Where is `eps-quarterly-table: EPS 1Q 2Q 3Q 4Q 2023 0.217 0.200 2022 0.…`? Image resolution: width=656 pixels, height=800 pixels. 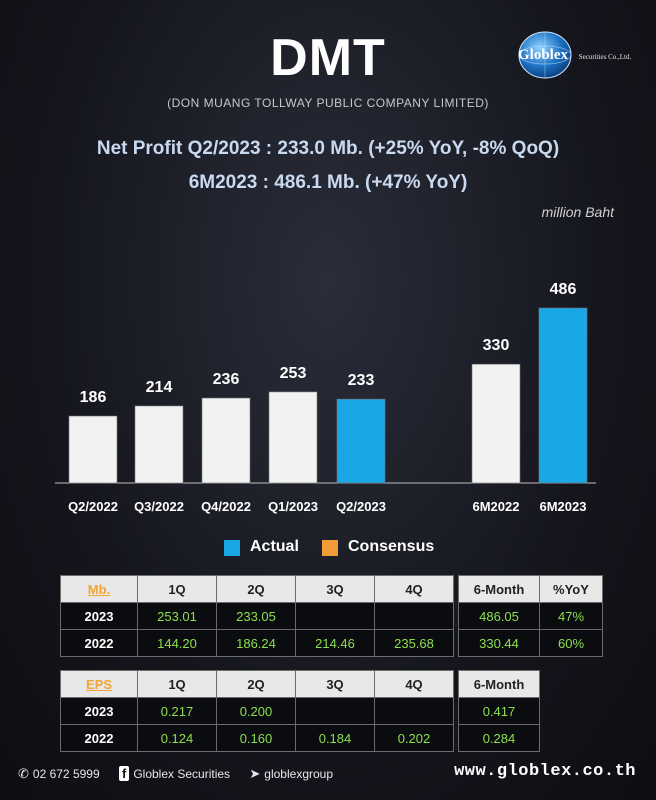 eps-quarterly-table: EPS 1Q 2Q 3Q 4Q 2023 0.217 0.200 2022 0.… is located at coordinates (257, 711).